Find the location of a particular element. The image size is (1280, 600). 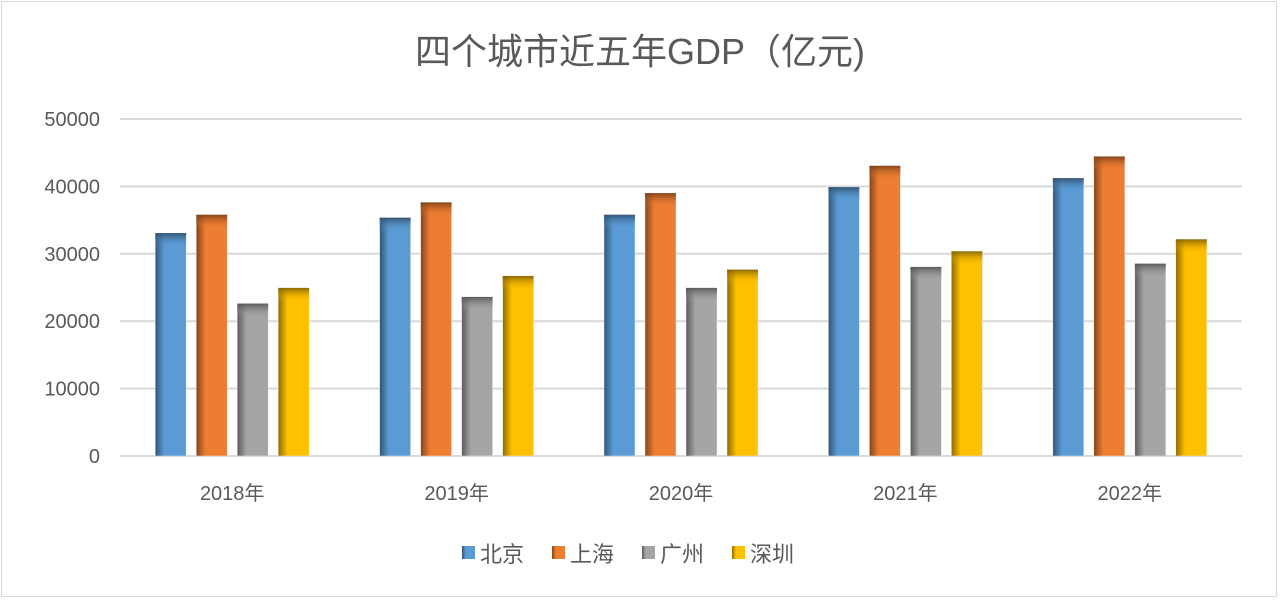

y-tick-label: 10000 is located at coordinates (72, 390).